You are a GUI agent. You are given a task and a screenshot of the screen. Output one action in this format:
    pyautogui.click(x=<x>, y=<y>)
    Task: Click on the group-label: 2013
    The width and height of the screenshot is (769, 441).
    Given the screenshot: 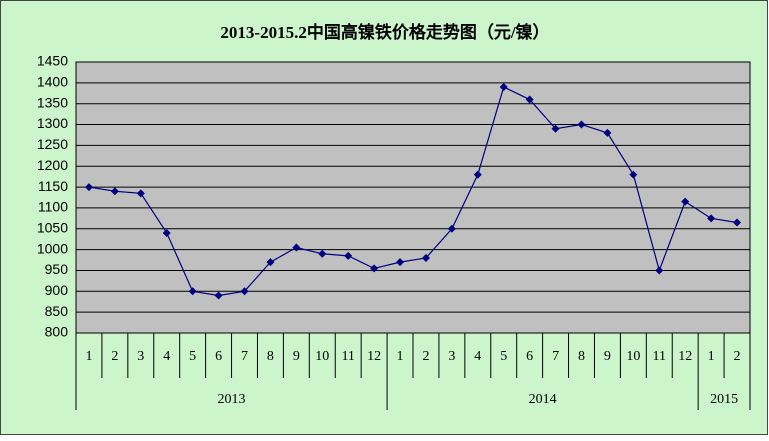 What is the action you would take?
    pyautogui.click(x=232, y=399)
    